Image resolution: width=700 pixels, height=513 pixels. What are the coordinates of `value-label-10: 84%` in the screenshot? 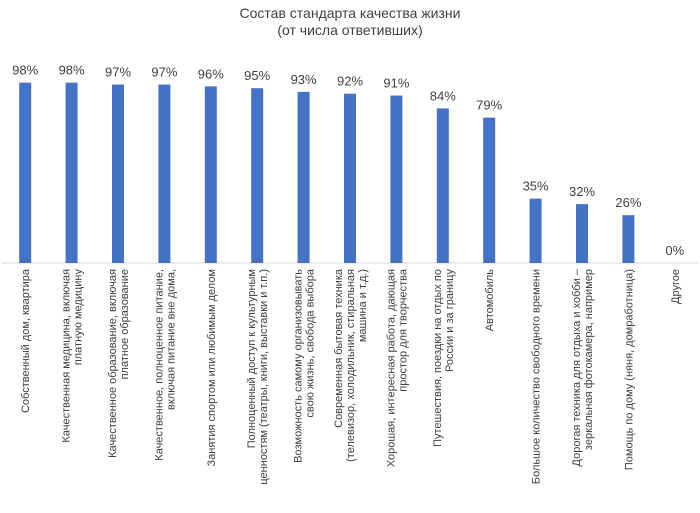 It's located at (443, 95).